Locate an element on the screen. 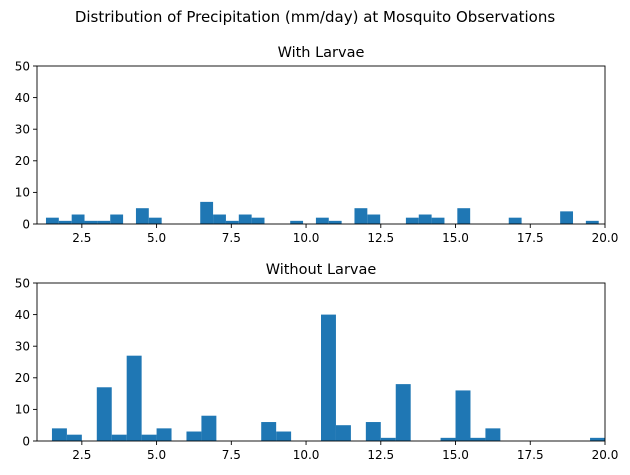 This screenshot has height=475, width=630. chart-0-xtick-label-10-0: 10.0 is located at coordinates (306, 238).